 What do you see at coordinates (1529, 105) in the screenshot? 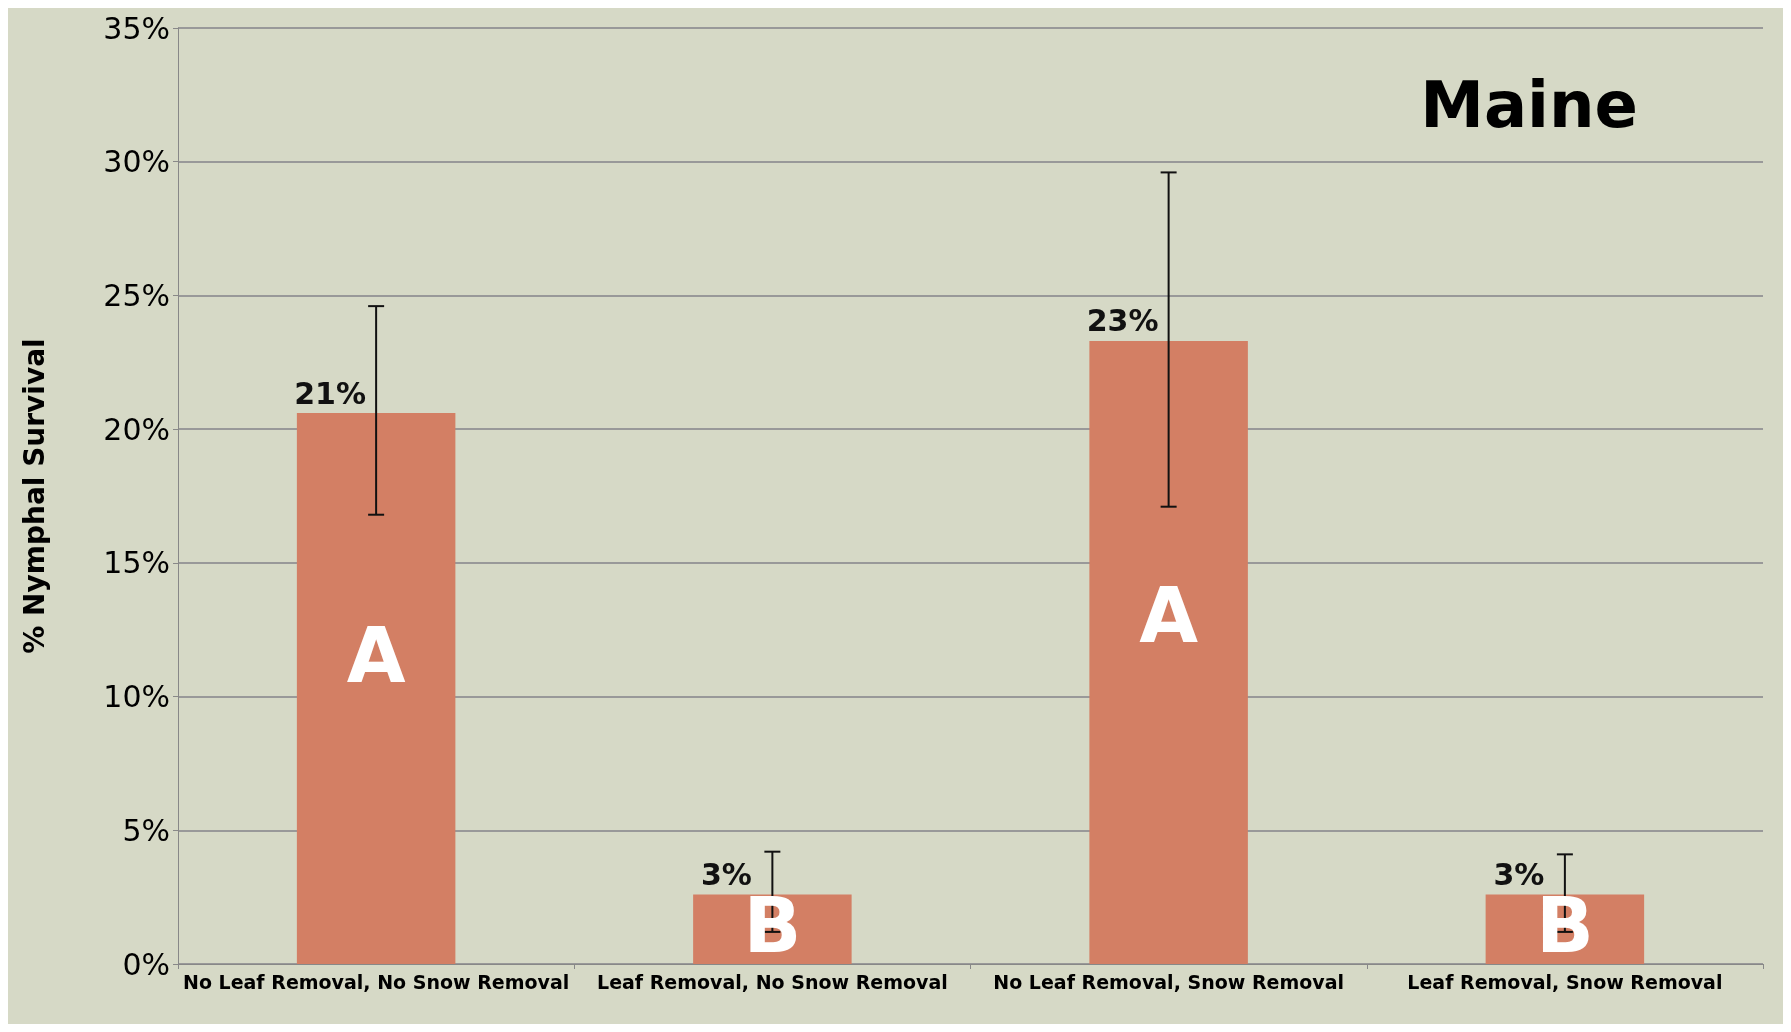
I see `text: Maine` at bounding box center [1529, 105].